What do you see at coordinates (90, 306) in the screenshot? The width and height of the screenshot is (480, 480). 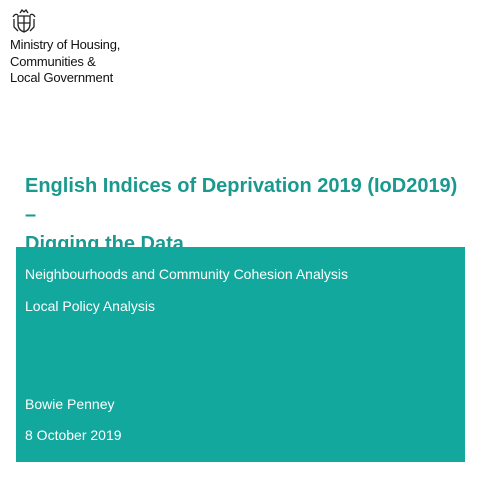 I see `unit-name: Local Policy Analysis` at bounding box center [90, 306].